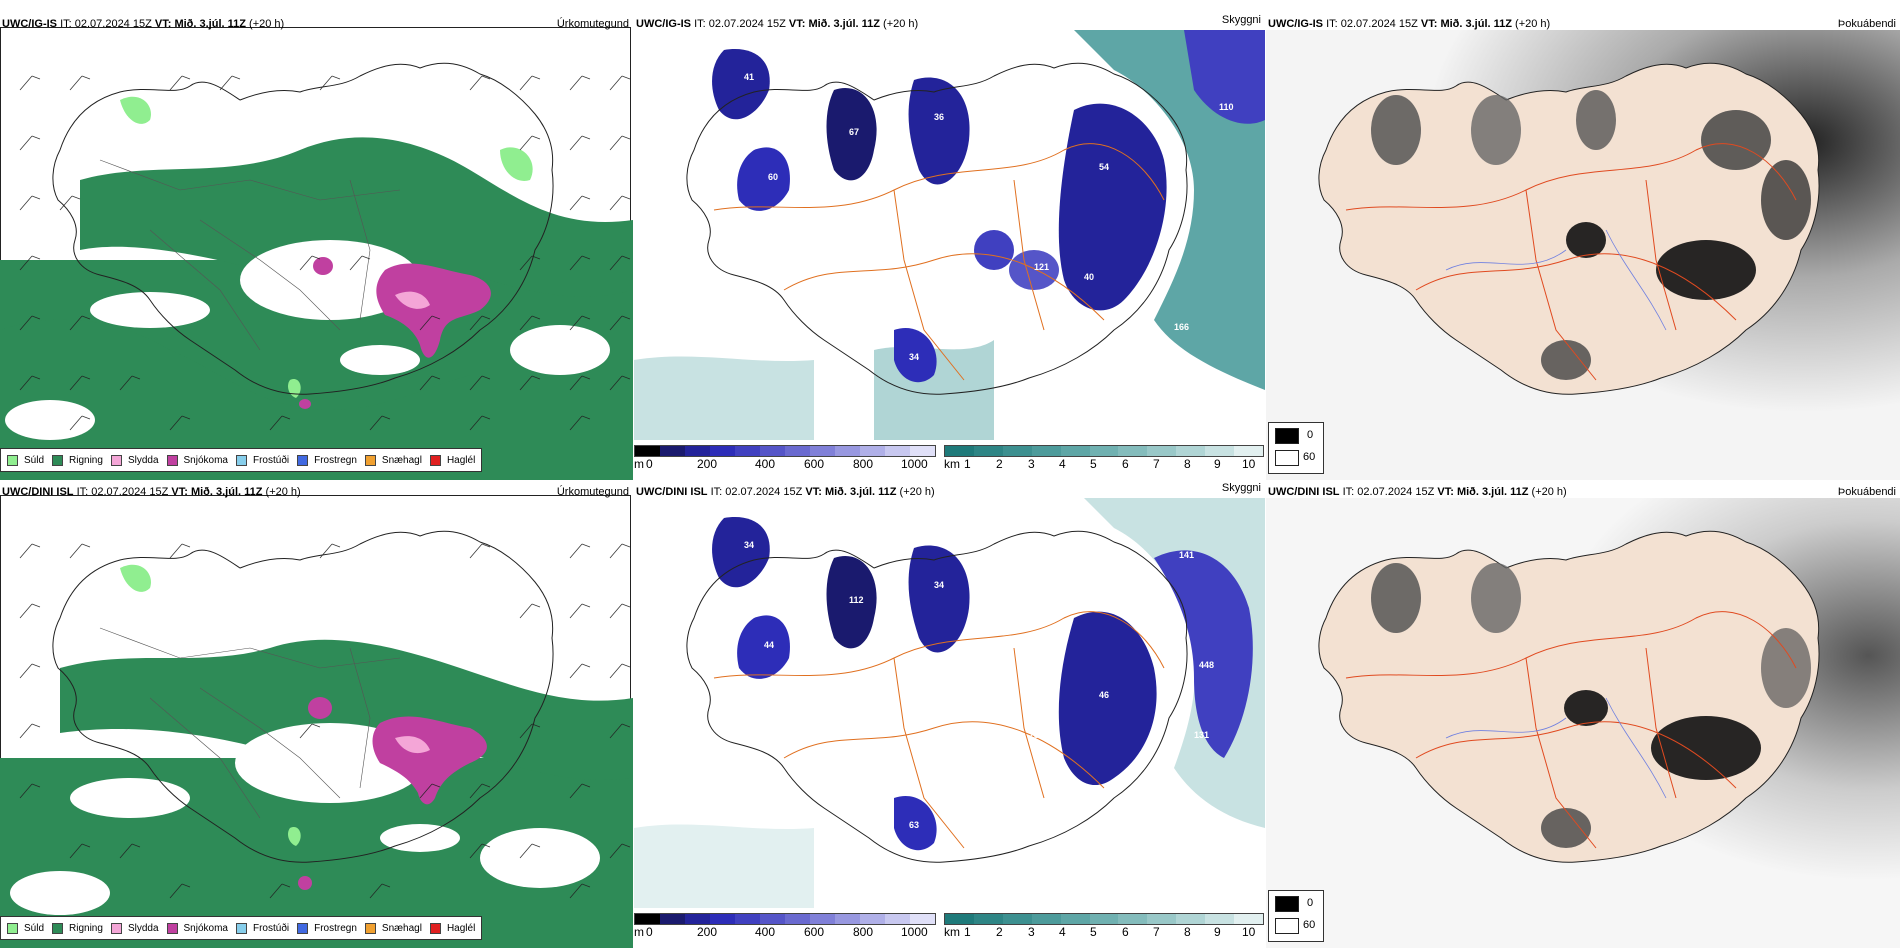 The width and height of the screenshot is (1900, 950). What do you see at coordinates (856, 600) in the screenshot?
I see `svg-text: 112` at bounding box center [856, 600].